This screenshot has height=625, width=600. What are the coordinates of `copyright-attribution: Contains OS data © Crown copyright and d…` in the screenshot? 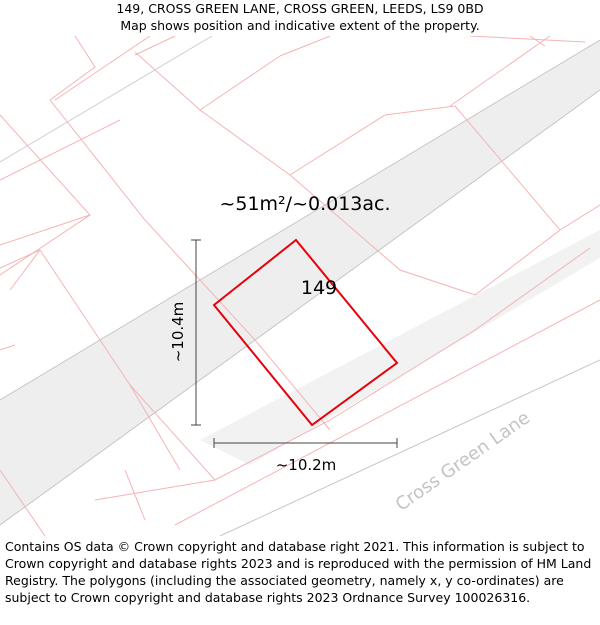 It's located at (298, 572).